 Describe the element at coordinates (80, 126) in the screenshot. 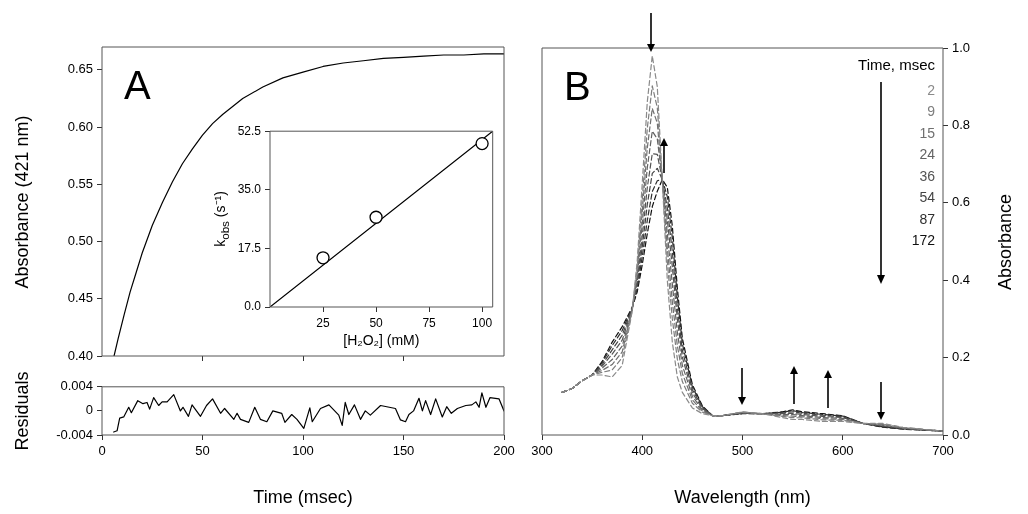

I see `y-tick-label: 0.60` at that location.